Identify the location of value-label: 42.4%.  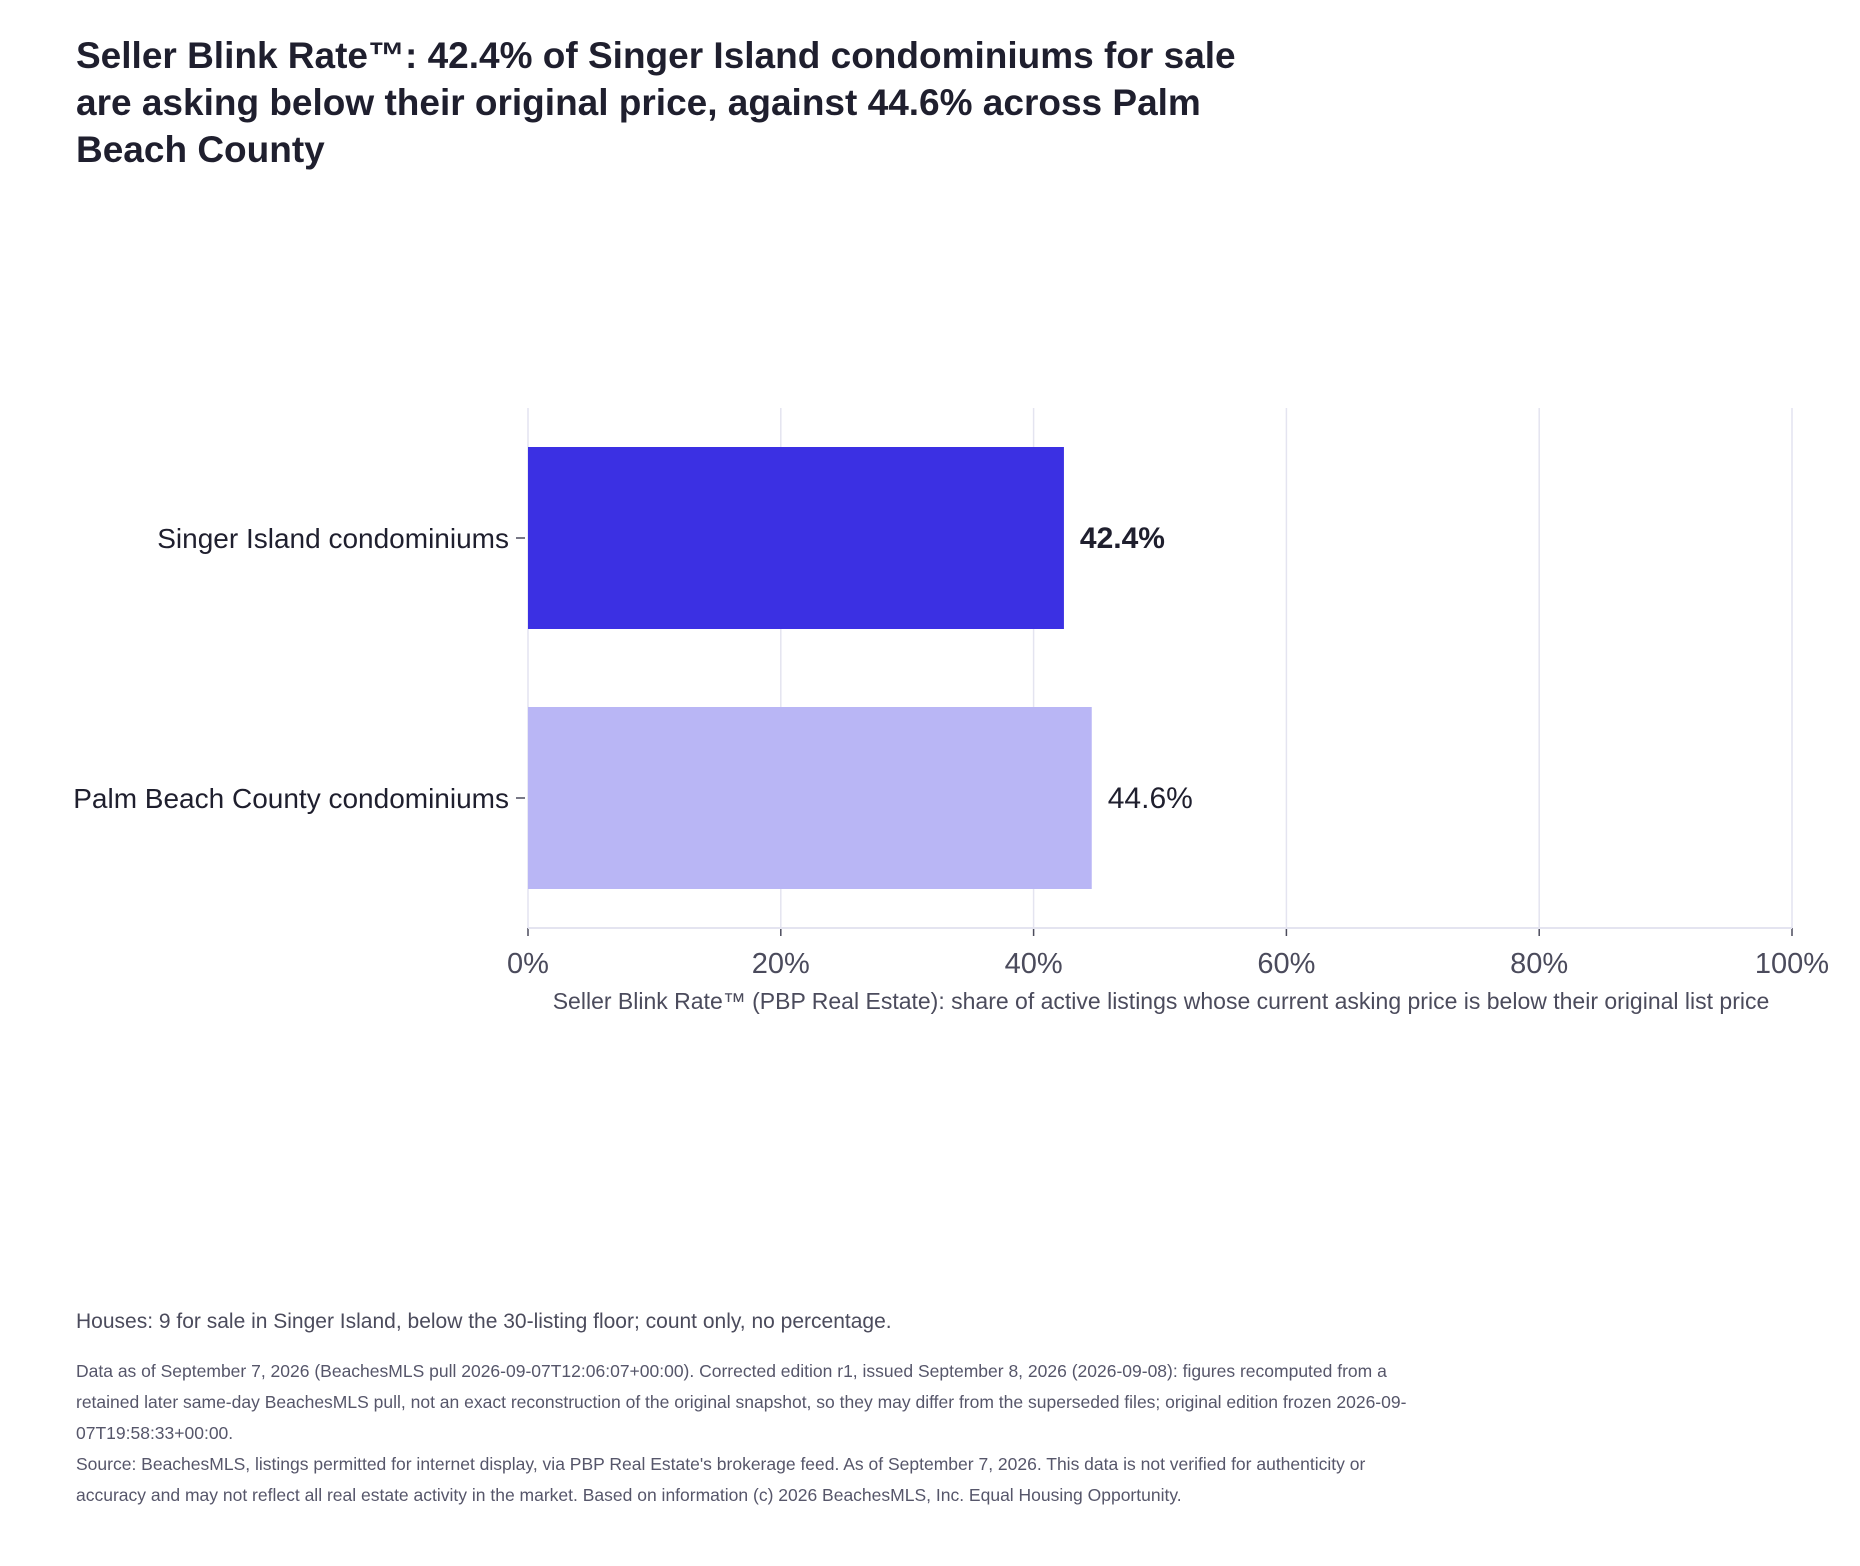
(1122, 538).